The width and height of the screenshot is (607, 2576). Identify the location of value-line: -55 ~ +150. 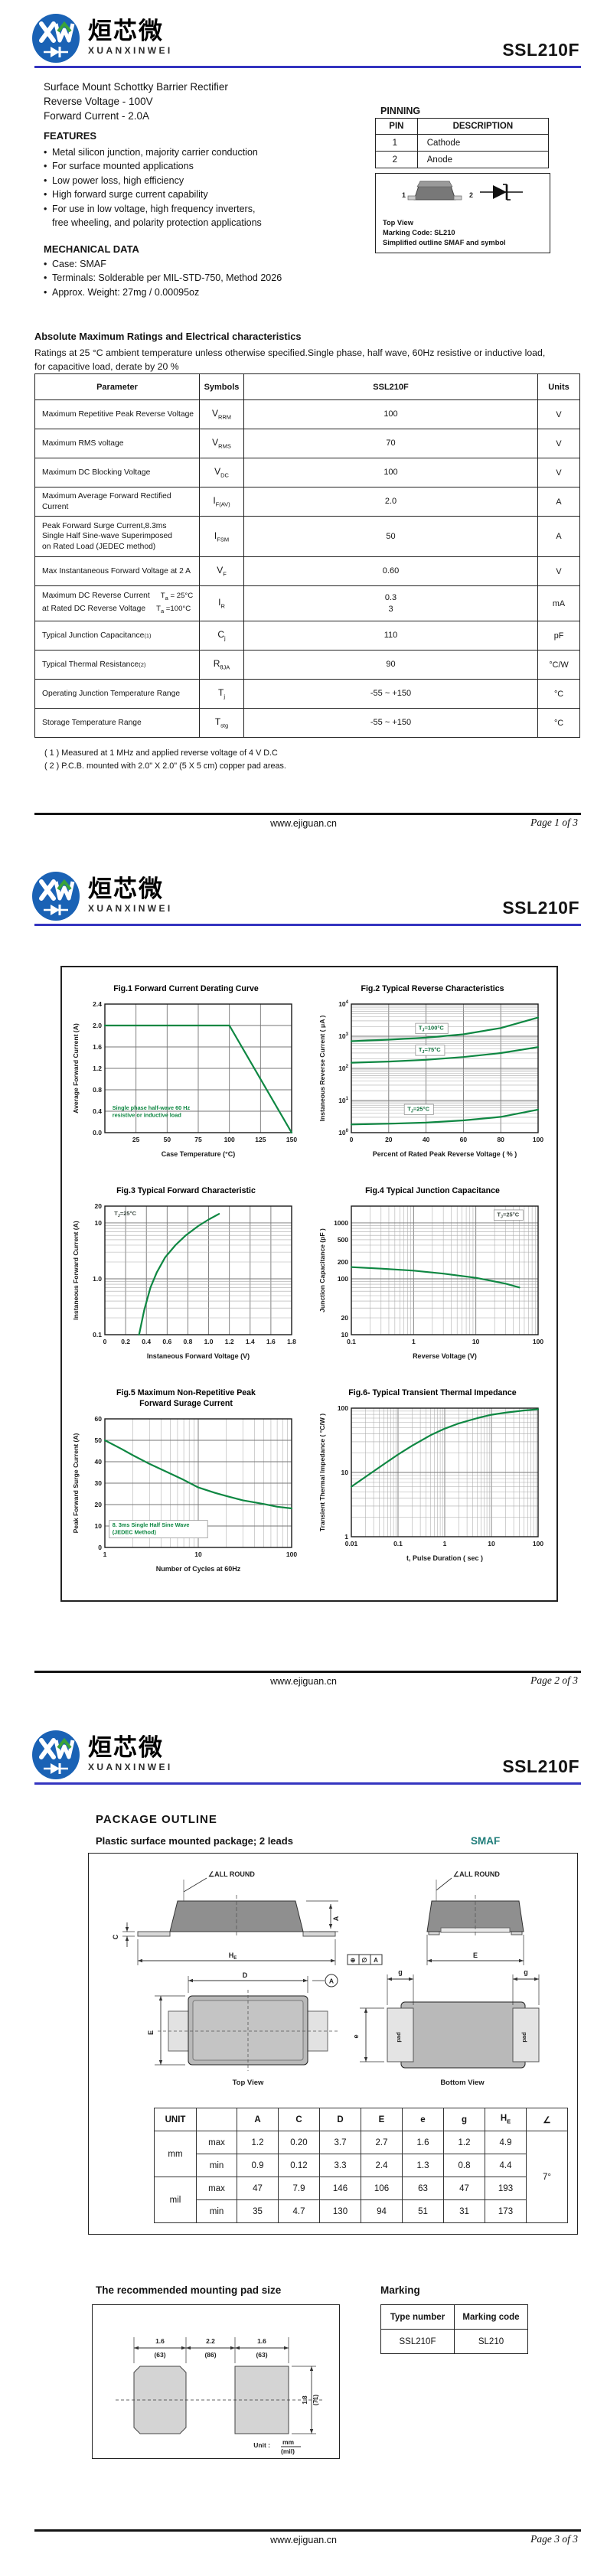
(391, 722).